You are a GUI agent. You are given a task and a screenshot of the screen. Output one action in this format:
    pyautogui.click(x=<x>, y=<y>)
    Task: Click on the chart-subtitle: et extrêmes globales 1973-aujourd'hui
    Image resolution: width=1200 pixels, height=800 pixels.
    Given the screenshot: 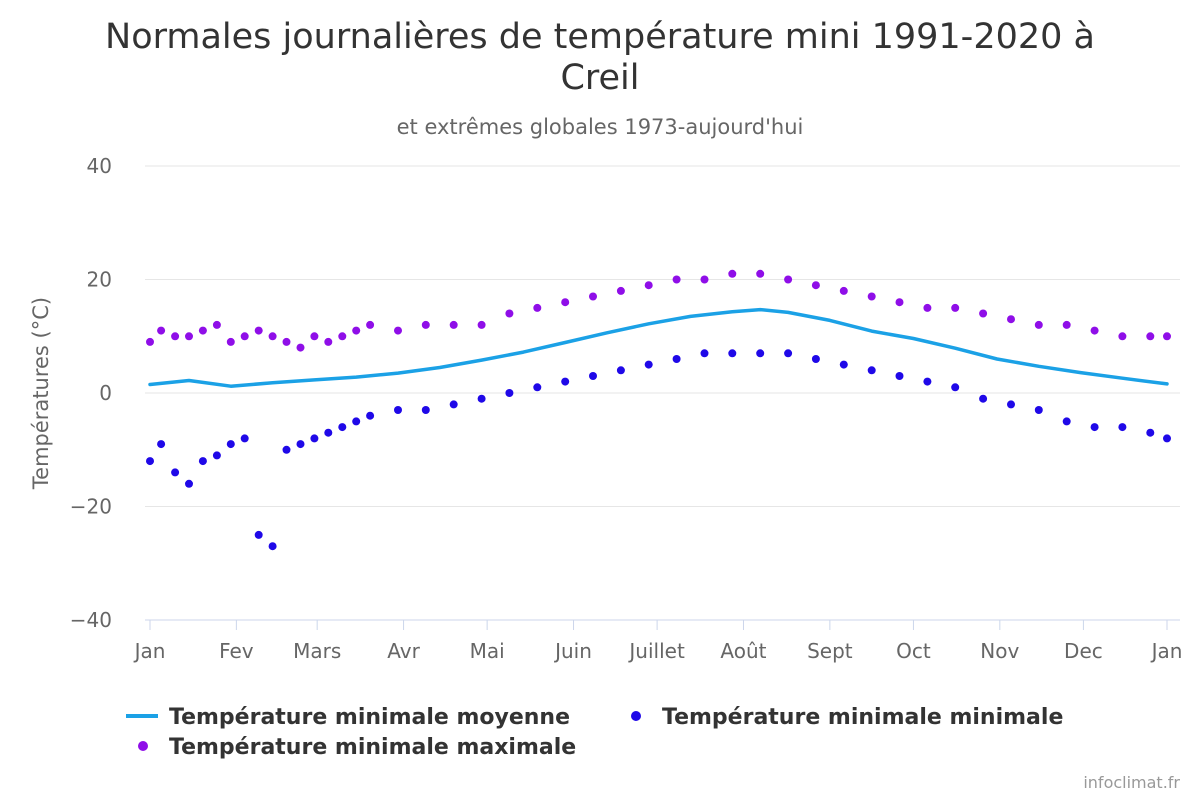 What is the action you would take?
    pyautogui.click(x=600, y=127)
    